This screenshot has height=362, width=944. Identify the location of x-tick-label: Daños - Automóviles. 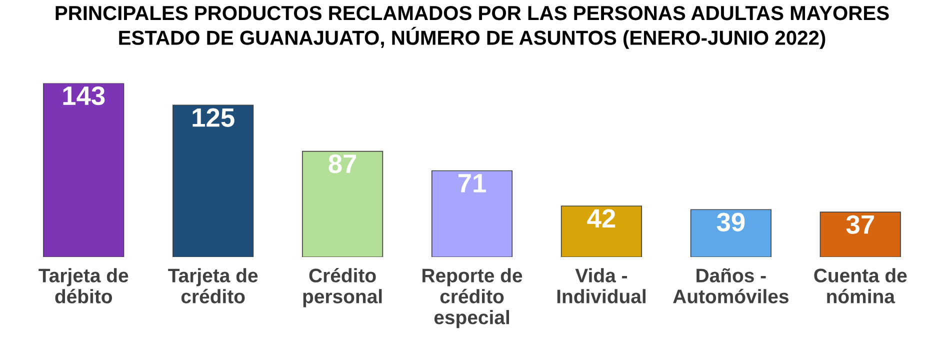
(730, 286).